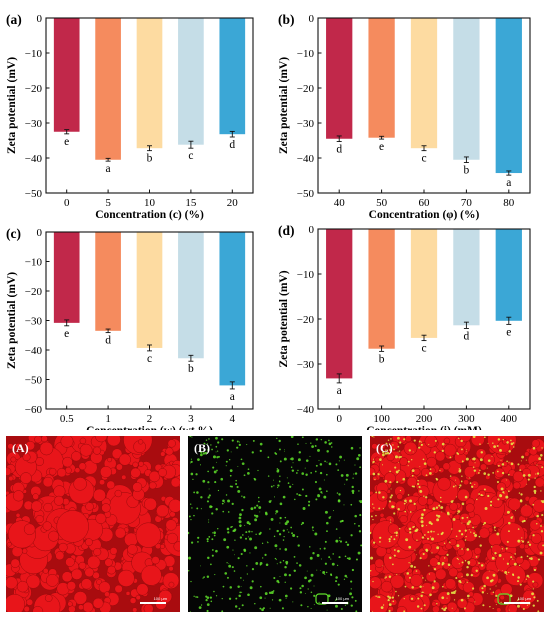 The image size is (550, 620). I want to click on y-tick-label: −20, so click(34, 292).